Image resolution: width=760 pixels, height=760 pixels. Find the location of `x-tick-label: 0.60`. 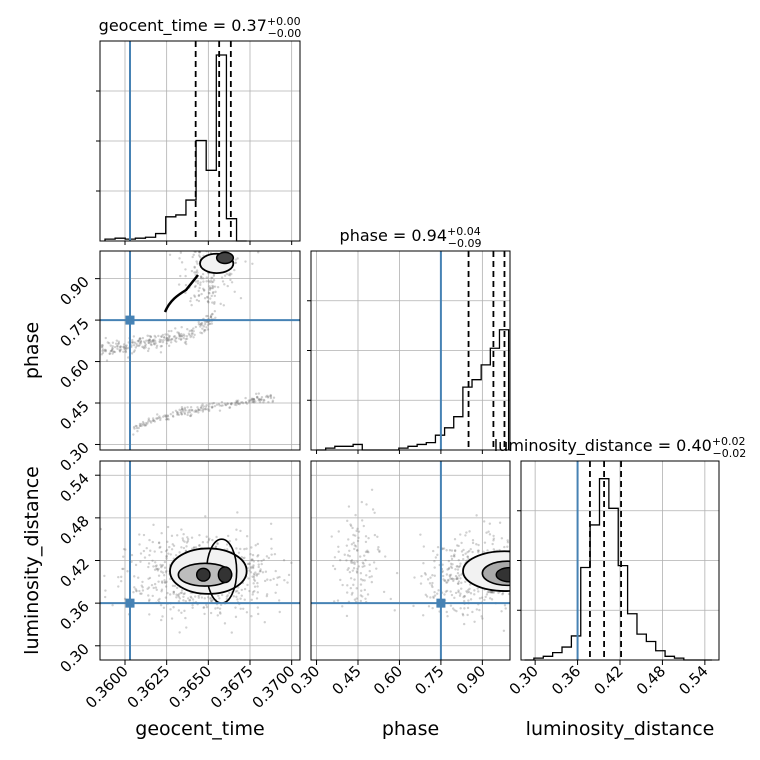

x-tick-label: 0.60 is located at coordinates (388, 680).